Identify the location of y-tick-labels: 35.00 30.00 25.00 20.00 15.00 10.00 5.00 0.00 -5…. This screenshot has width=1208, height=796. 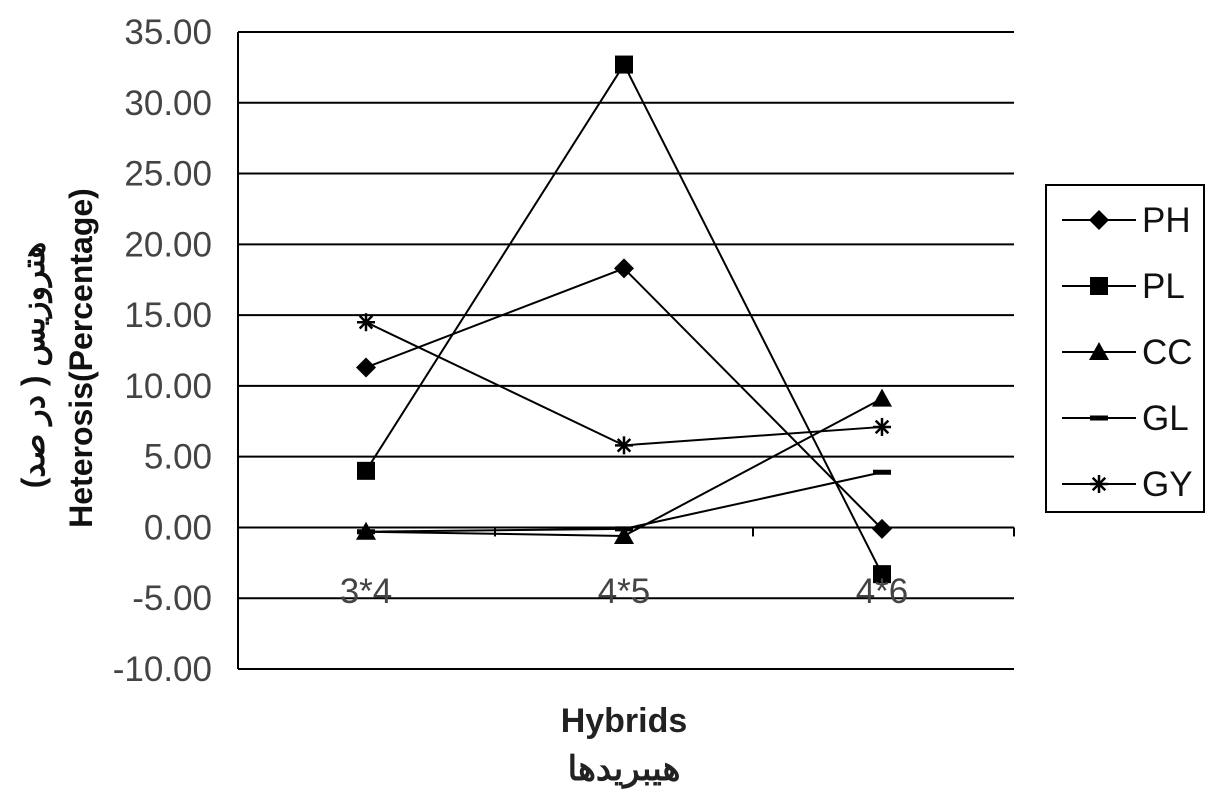
(162, 351).